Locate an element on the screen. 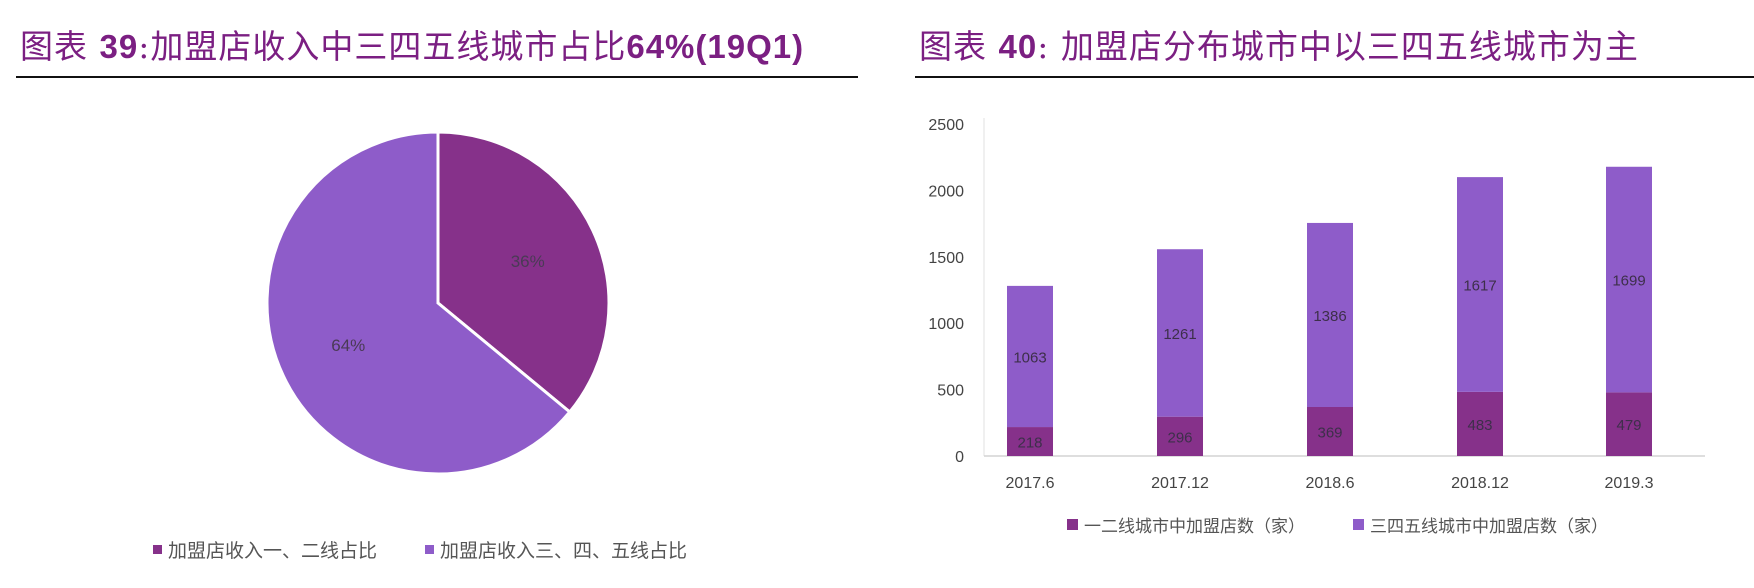  bar-value-label: 218 is located at coordinates (1029, 443).